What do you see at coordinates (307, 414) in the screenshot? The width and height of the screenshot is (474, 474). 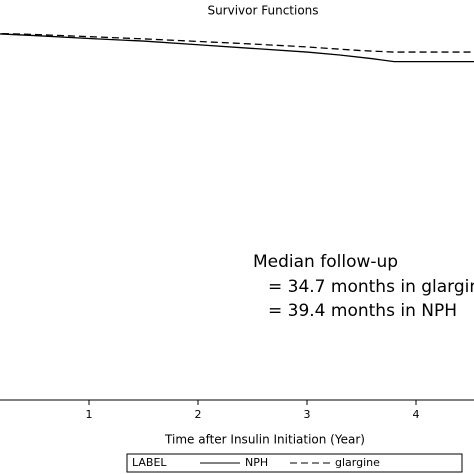 I see `x-tick-label: 3` at bounding box center [307, 414].